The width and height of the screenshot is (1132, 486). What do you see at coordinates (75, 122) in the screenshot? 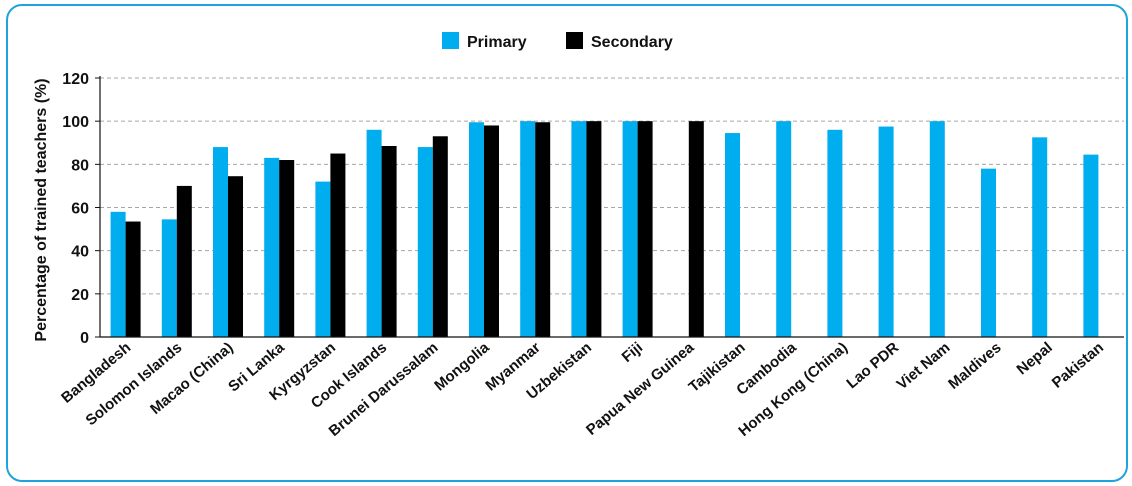
I see `y-tick-label: 100` at bounding box center [75, 122].